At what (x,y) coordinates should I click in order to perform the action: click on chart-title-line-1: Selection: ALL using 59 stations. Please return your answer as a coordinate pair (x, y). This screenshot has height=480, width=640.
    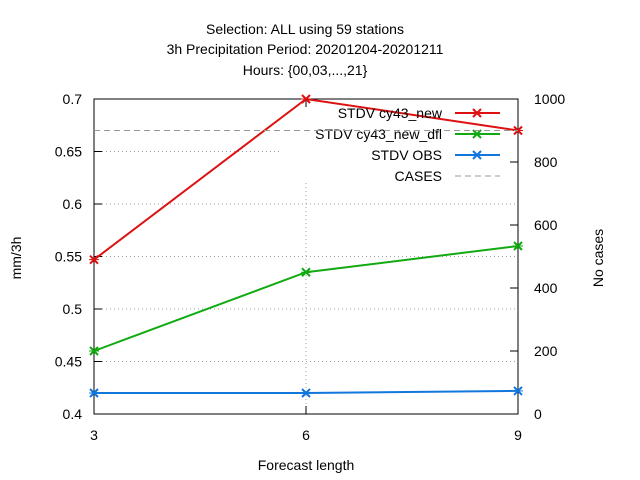
    Looking at the image, I should click on (305, 29).